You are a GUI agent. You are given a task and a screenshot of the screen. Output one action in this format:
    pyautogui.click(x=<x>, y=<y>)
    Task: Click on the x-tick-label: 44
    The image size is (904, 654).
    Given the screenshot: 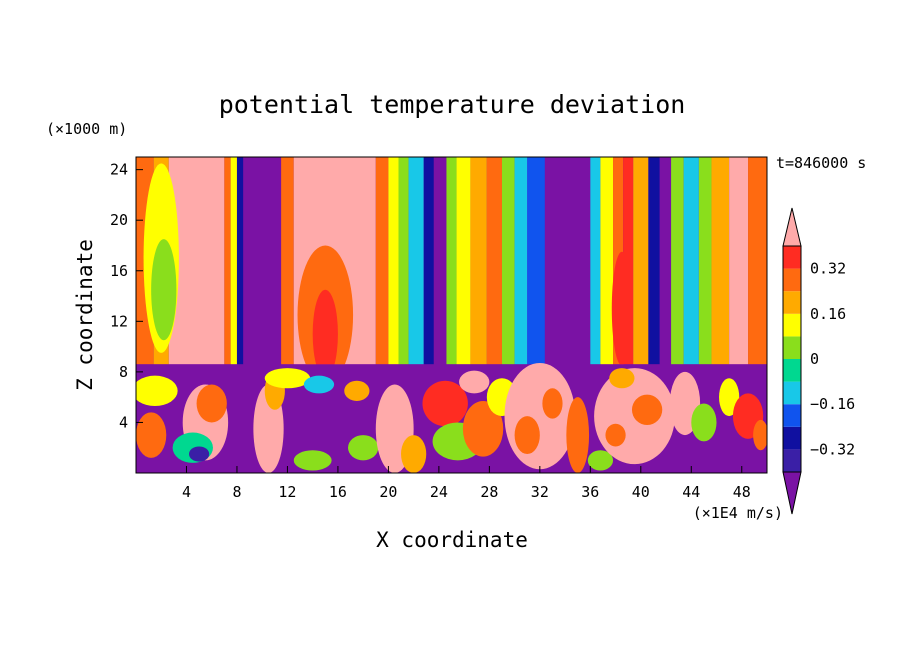 What is the action you would take?
    pyautogui.click(x=691, y=492)
    